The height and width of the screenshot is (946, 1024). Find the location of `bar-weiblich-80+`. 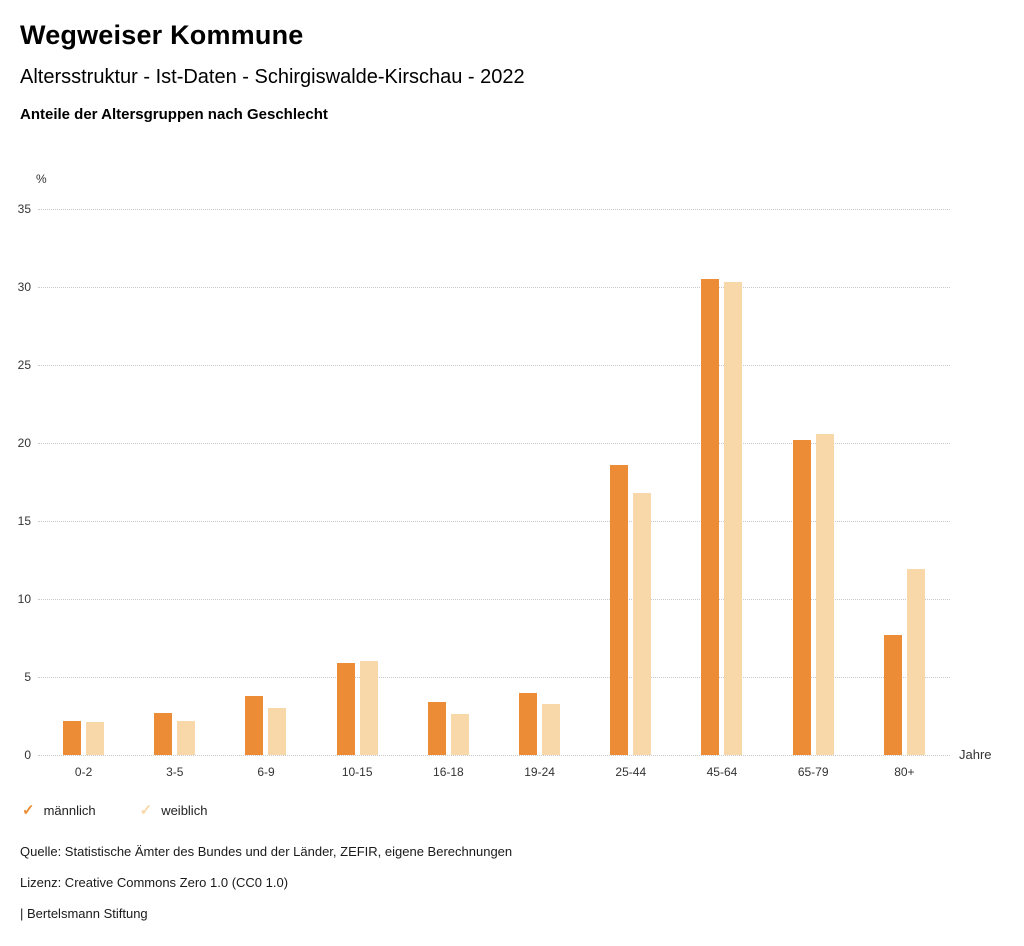

bar-weiblich-80+ is located at coordinates (915, 662).